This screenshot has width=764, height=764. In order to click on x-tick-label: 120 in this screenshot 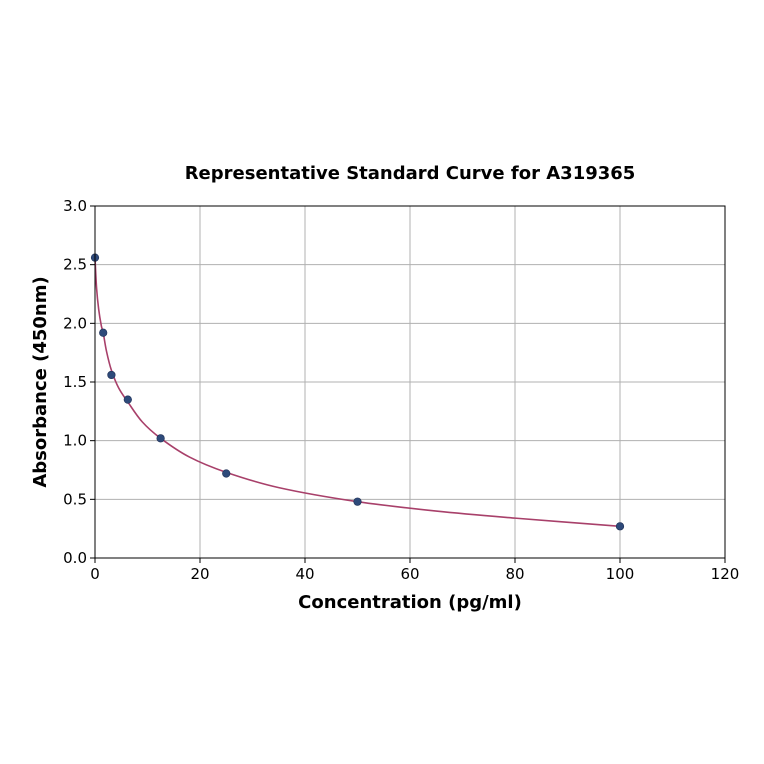, I will do `click(725, 574)`.